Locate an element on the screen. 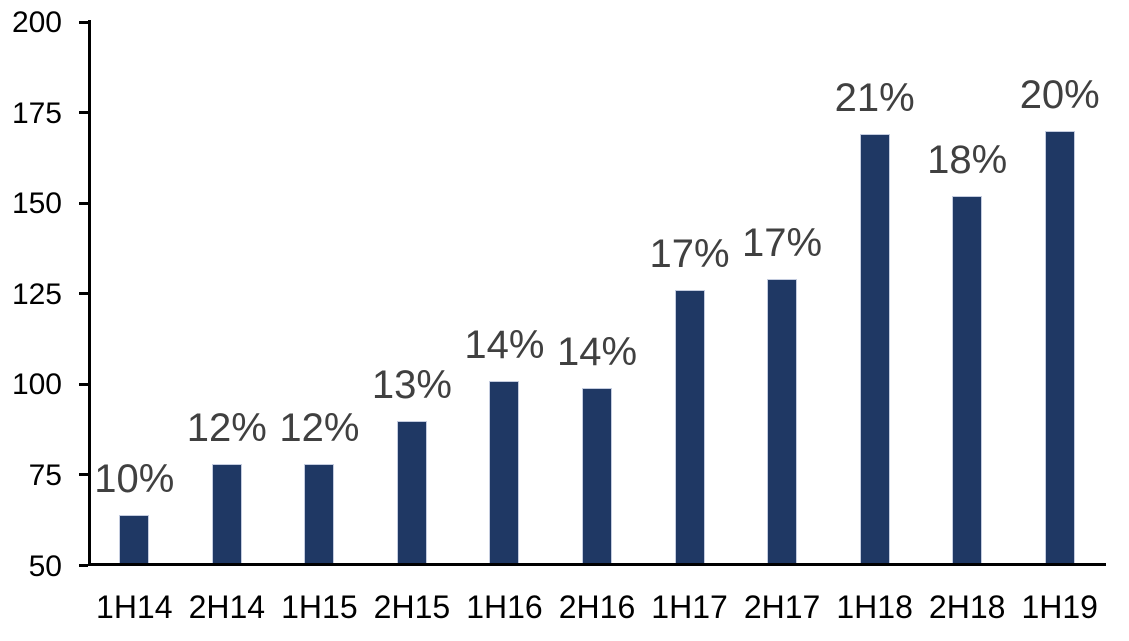 The image size is (1129, 641). x-axis-category-label: 2H18 is located at coordinates (967, 607).